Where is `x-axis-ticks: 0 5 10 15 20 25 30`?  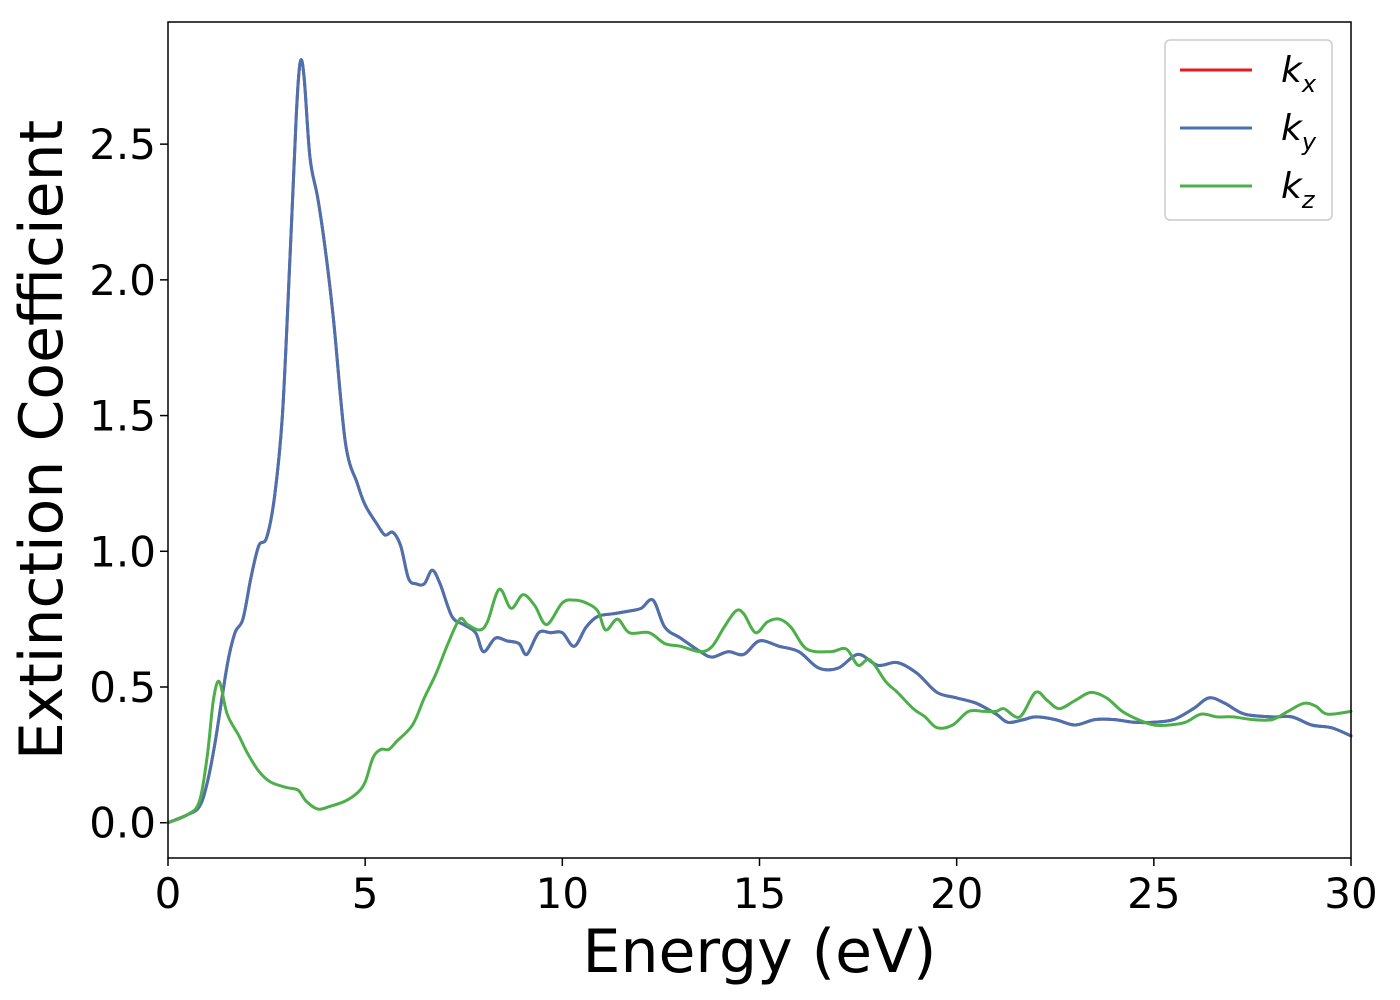 x-axis-ticks: 0 5 10 15 20 25 30 is located at coordinates (766, 888).